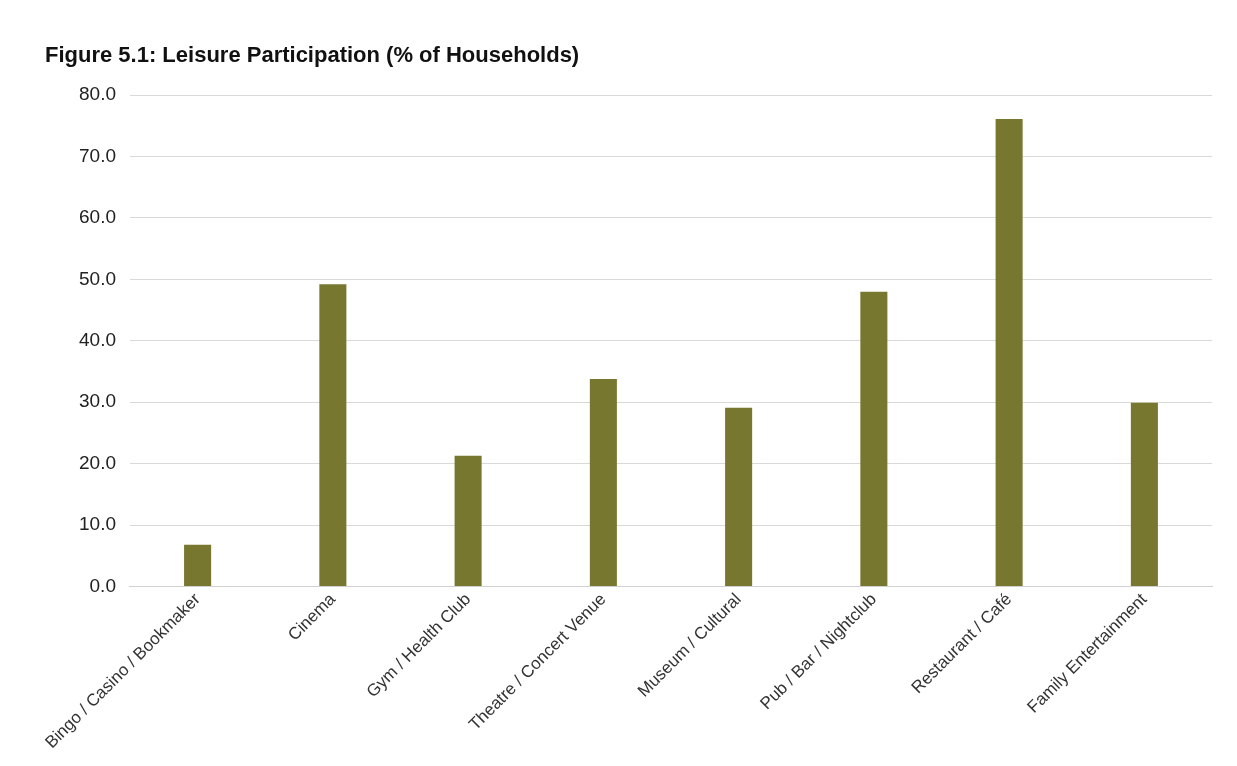 Image resolution: width=1237 pixels, height=766 pixels. Describe the element at coordinates (102, 585) in the screenshot. I see `y-tick-label: 0.0` at that location.